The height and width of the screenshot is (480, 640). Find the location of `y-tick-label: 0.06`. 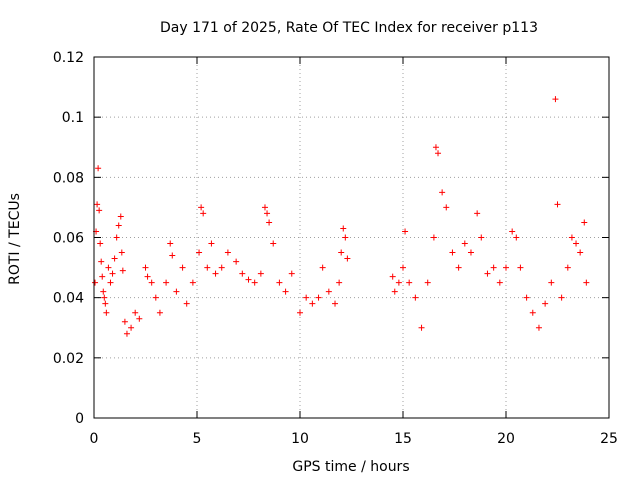

y-tick-label: 0.06 is located at coordinates (68, 239).